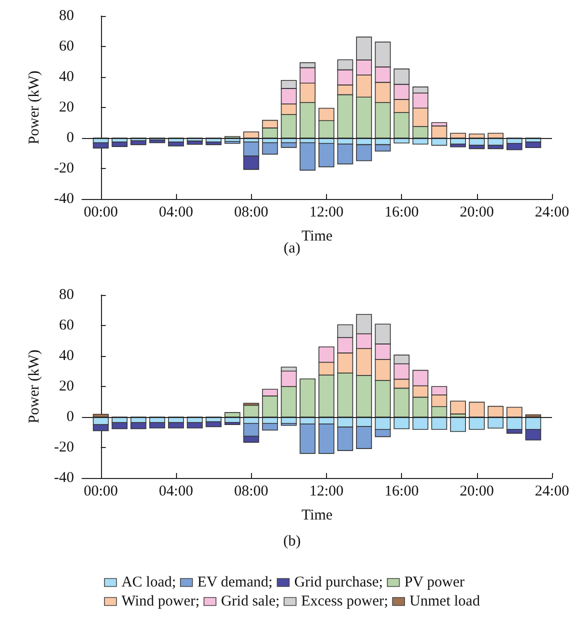 Image resolution: width=584 pixels, height=620 pixels. I want to click on legend-label: EV demand;, so click(235, 582).